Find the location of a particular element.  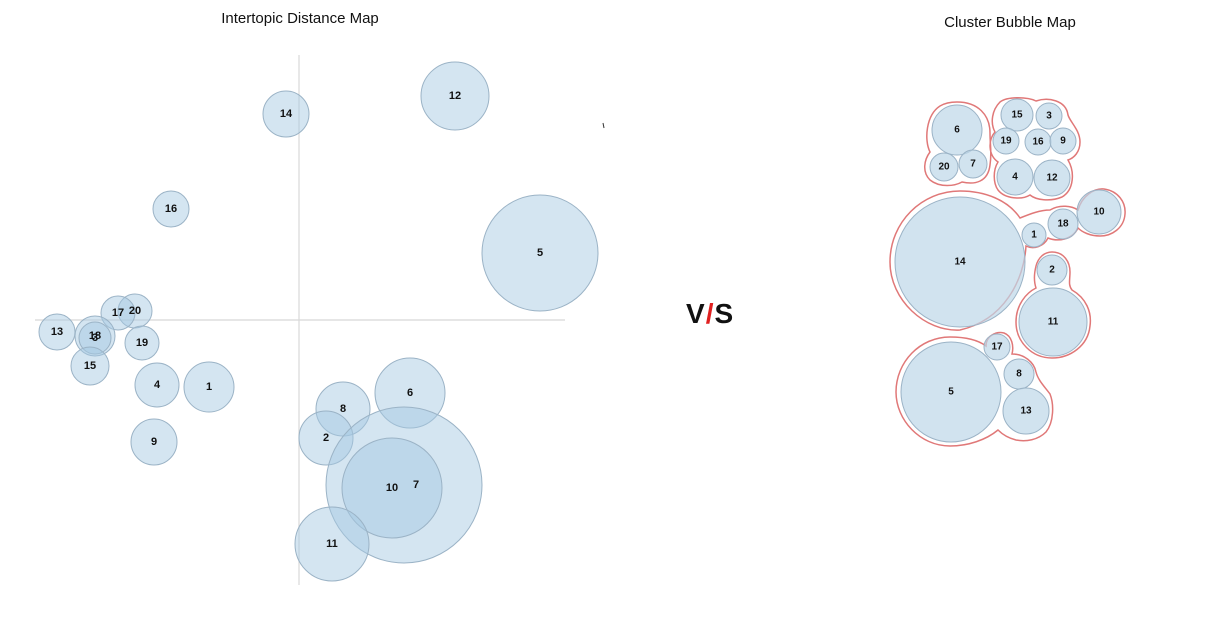

cluster-outline-e is located at coordinates (974, 389).